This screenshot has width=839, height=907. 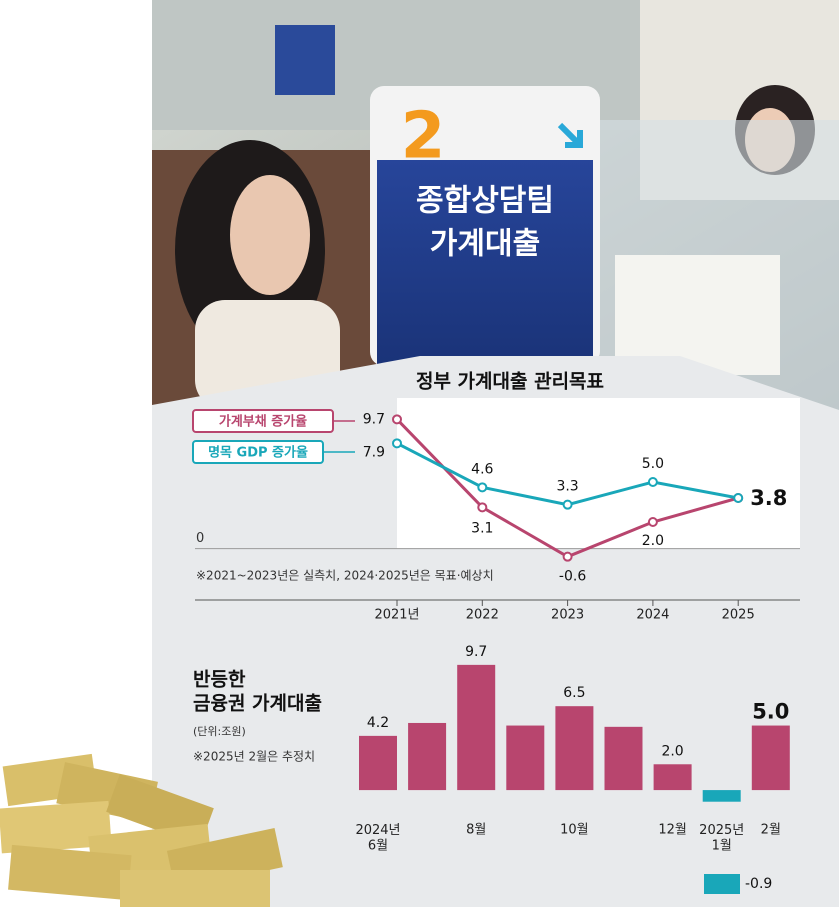 What do you see at coordinates (219, 731) in the screenshot?
I see `chart-subtitle: (단위:조원)` at bounding box center [219, 731].